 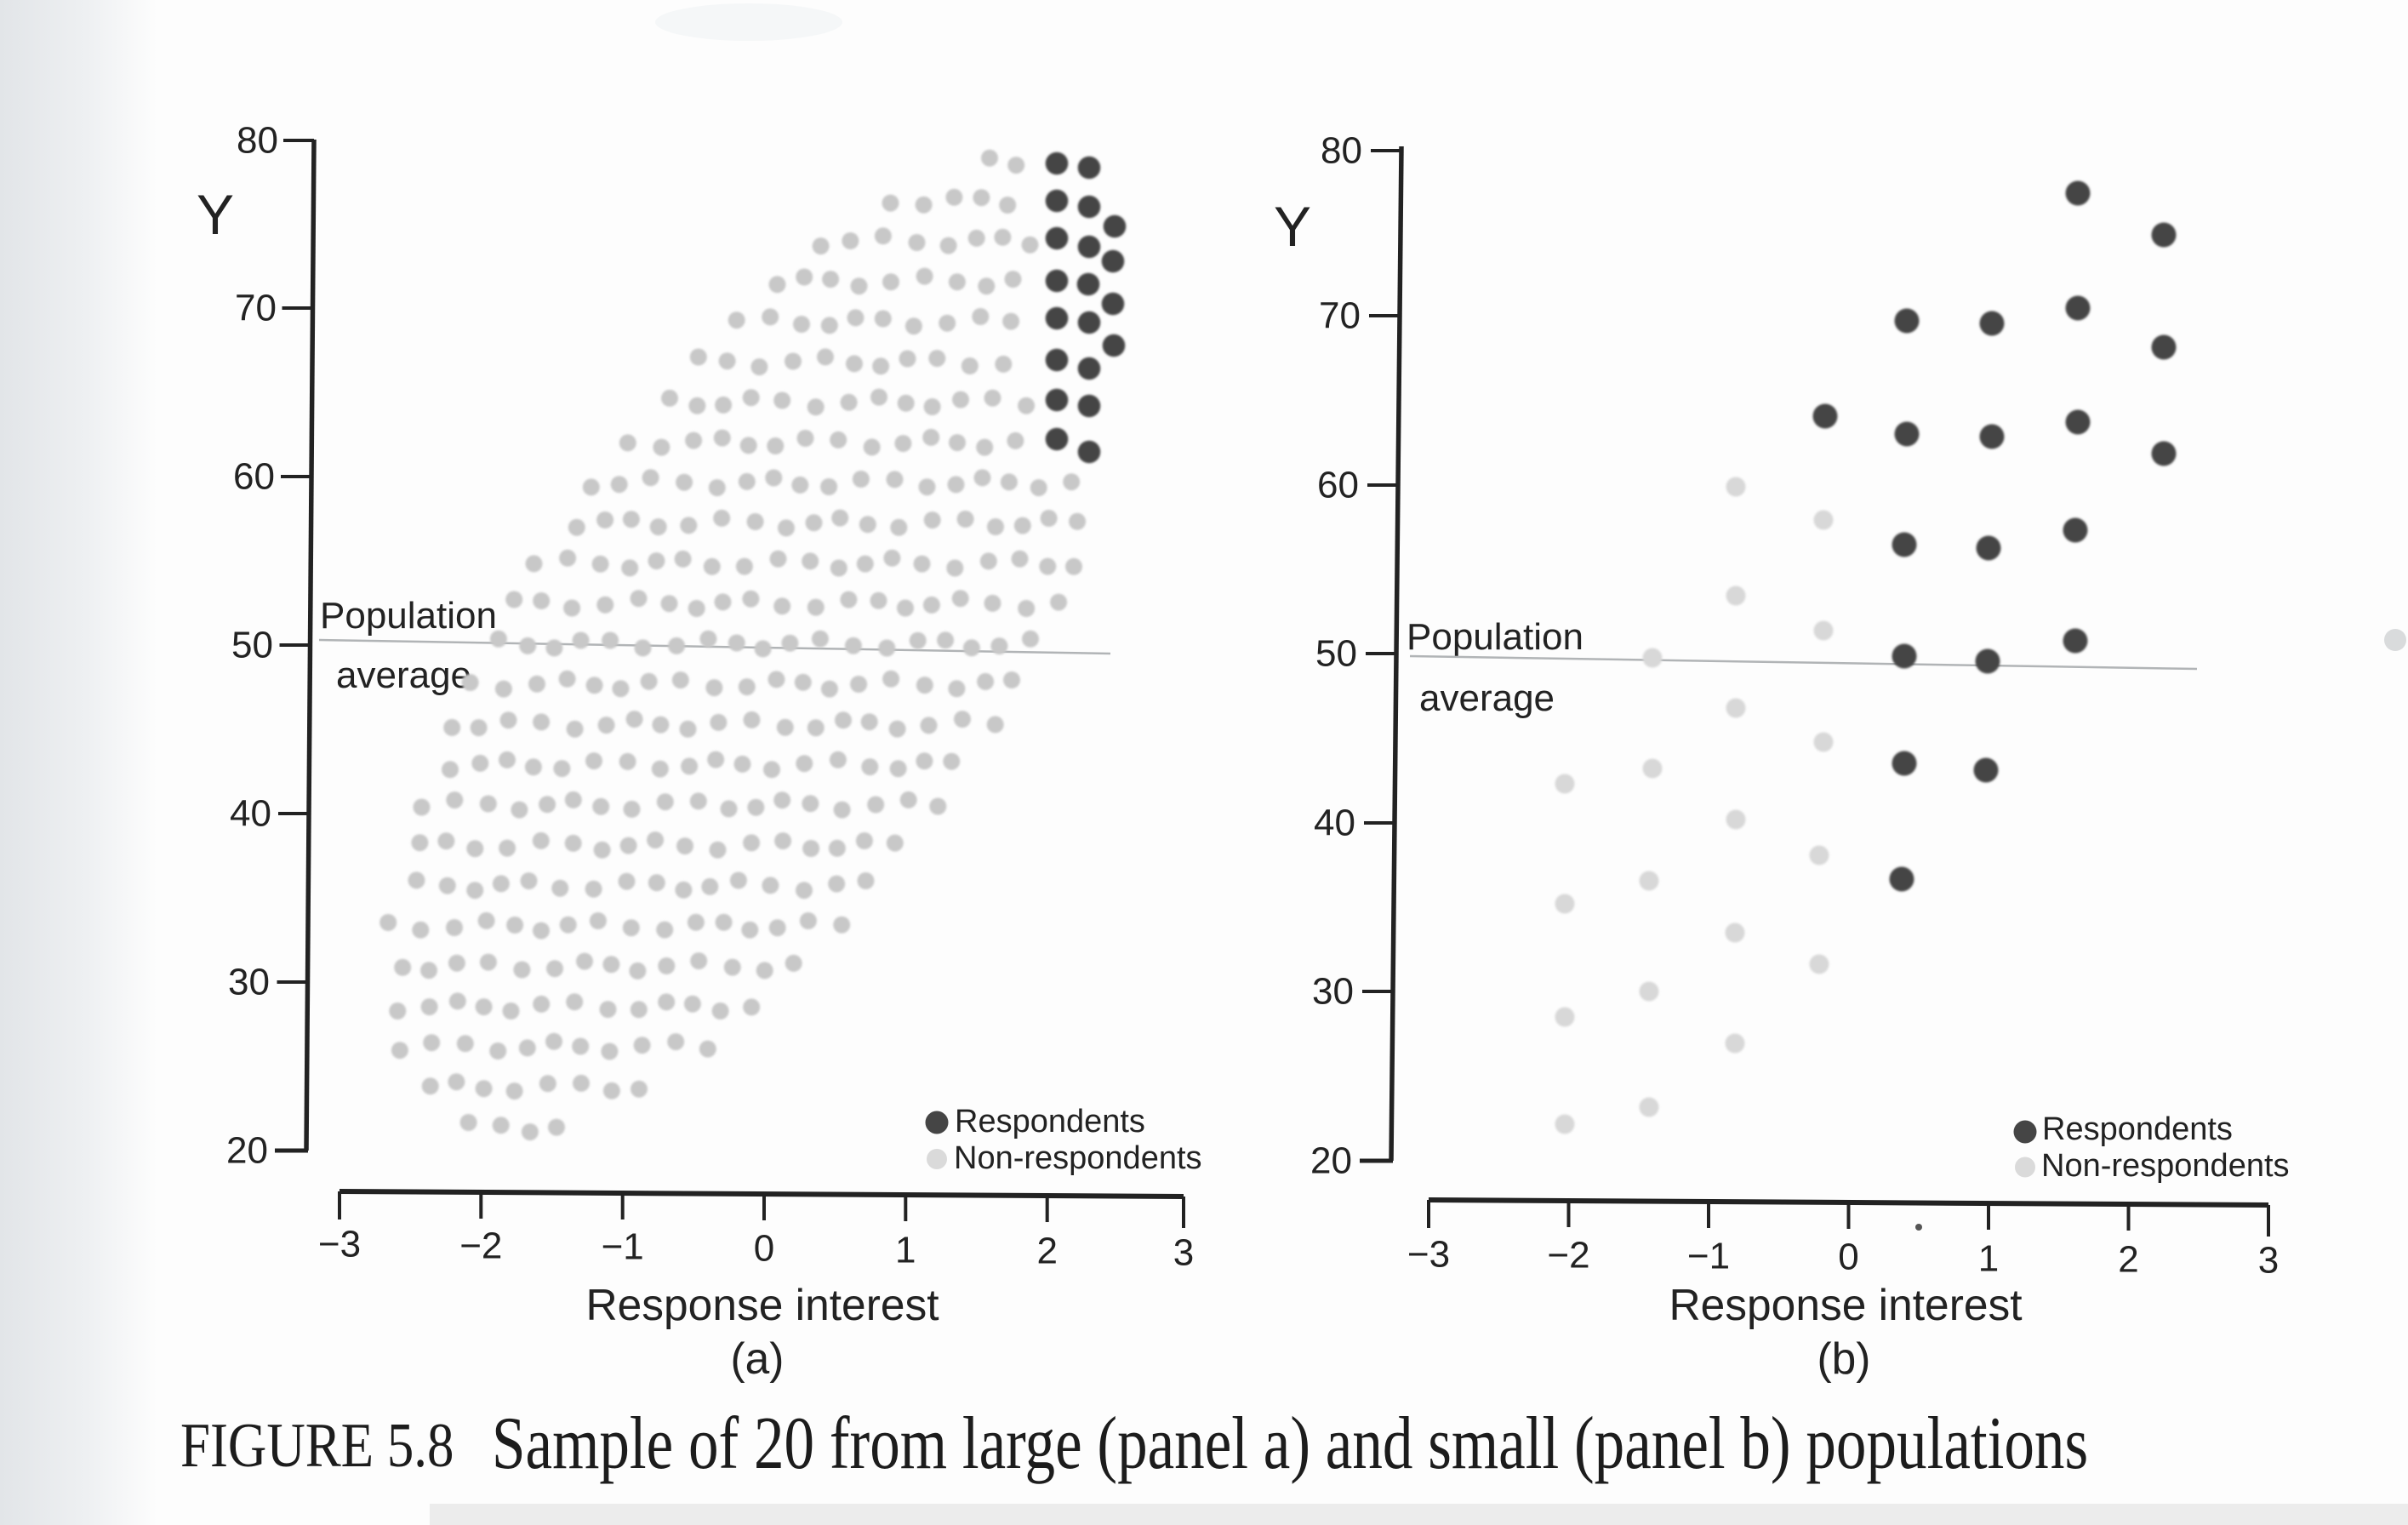 I want to click on svg-text: FIGURE 5.8, so click(x=317, y=1445).